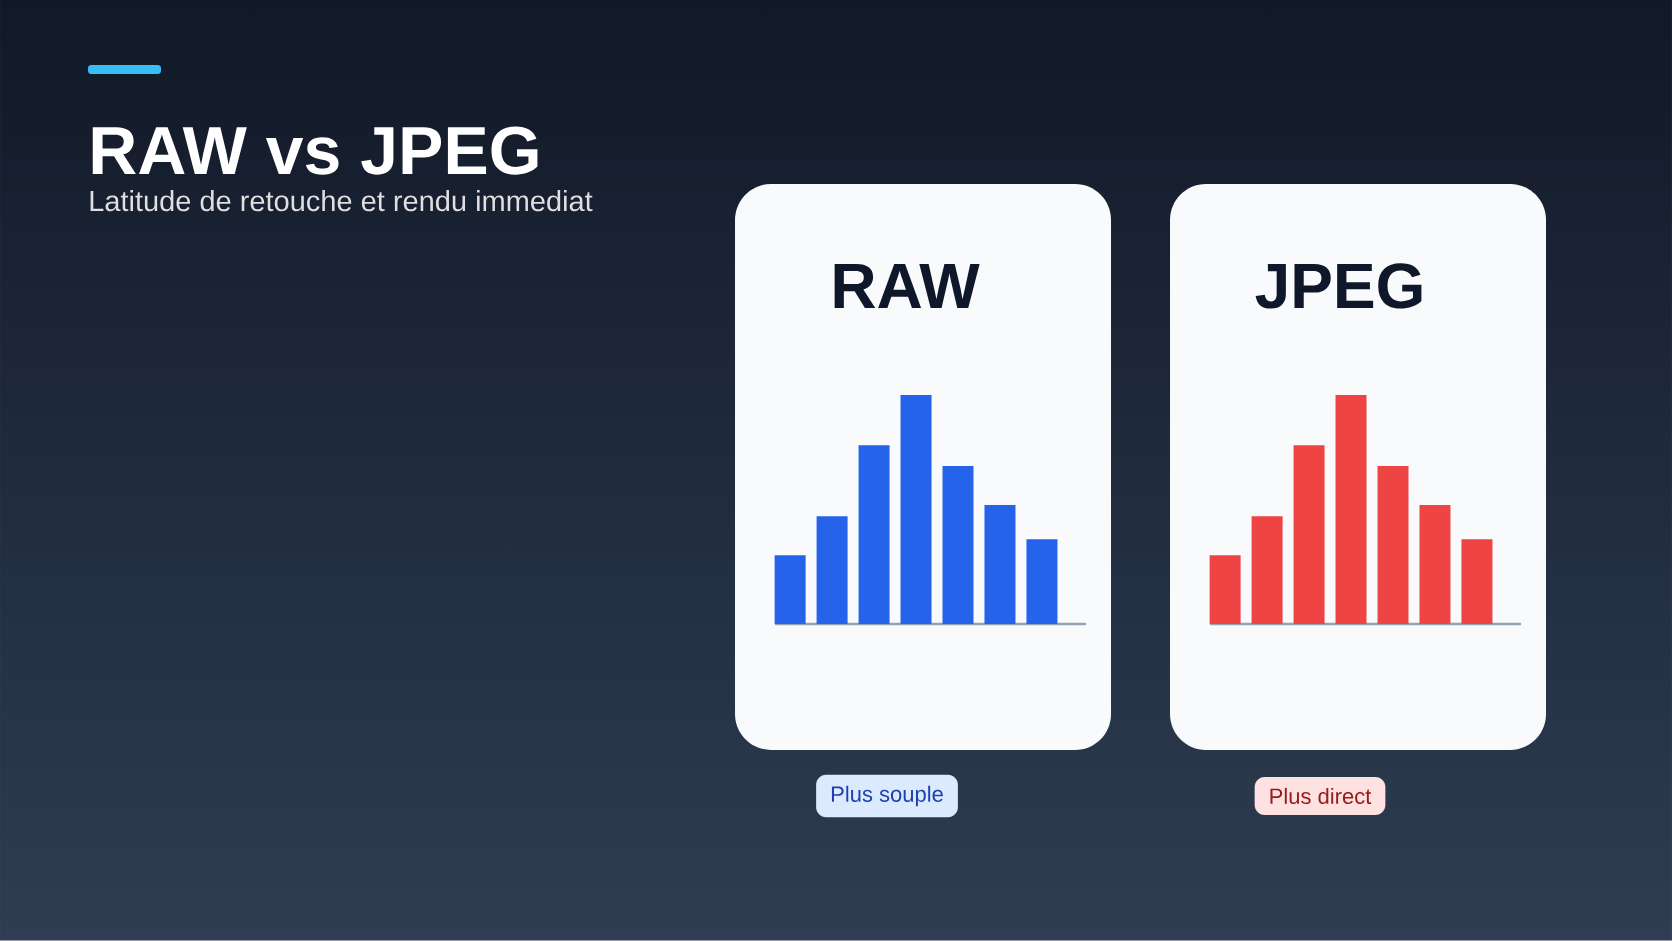  What do you see at coordinates (887, 796) in the screenshot?
I see `text: Plus souple` at bounding box center [887, 796].